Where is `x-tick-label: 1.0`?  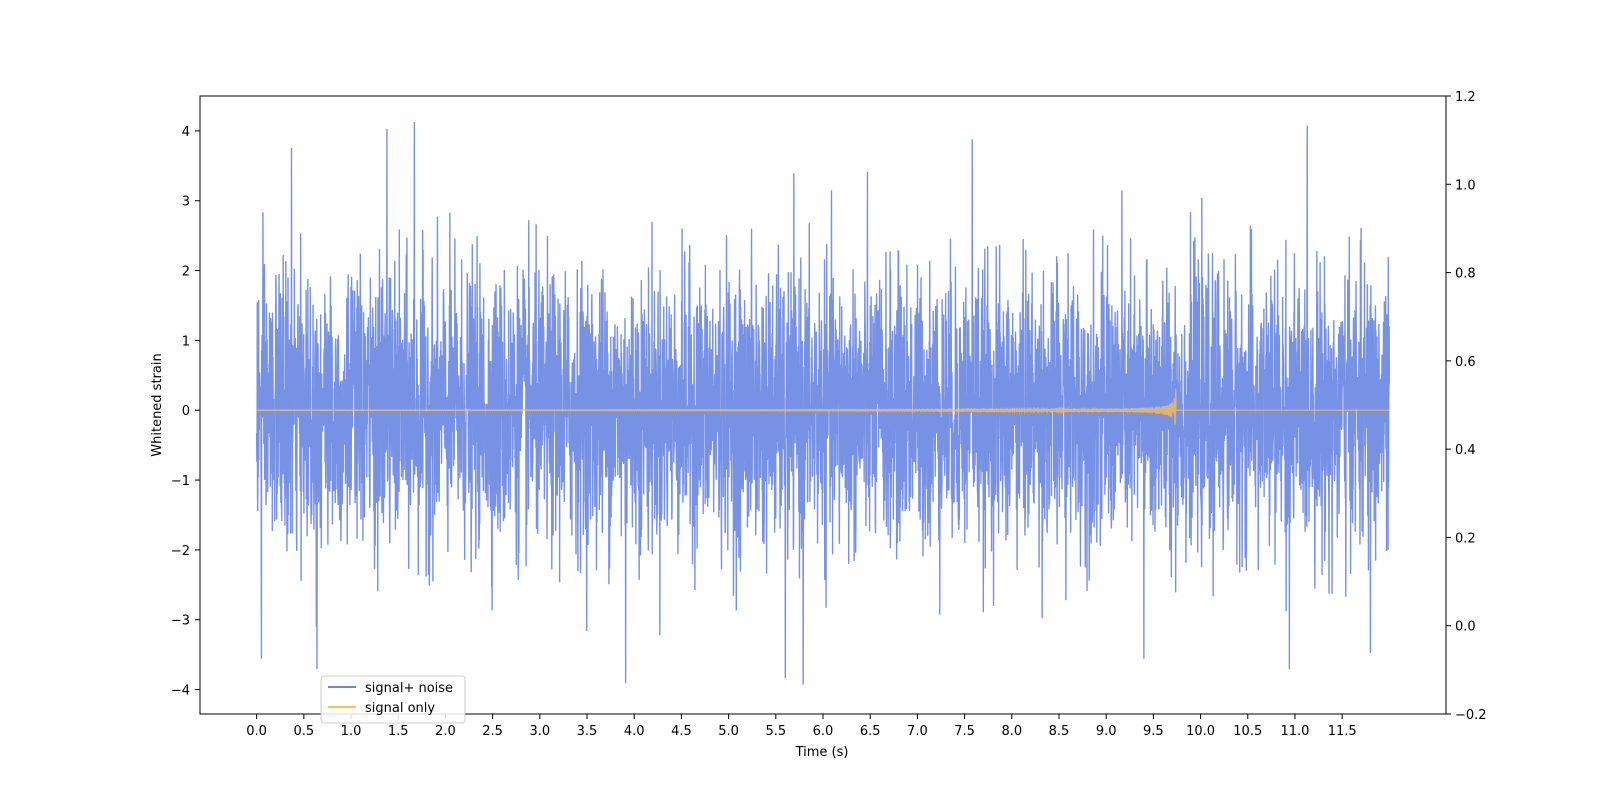 x-tick-label: 1.0 is located at coordinates (351, 731).